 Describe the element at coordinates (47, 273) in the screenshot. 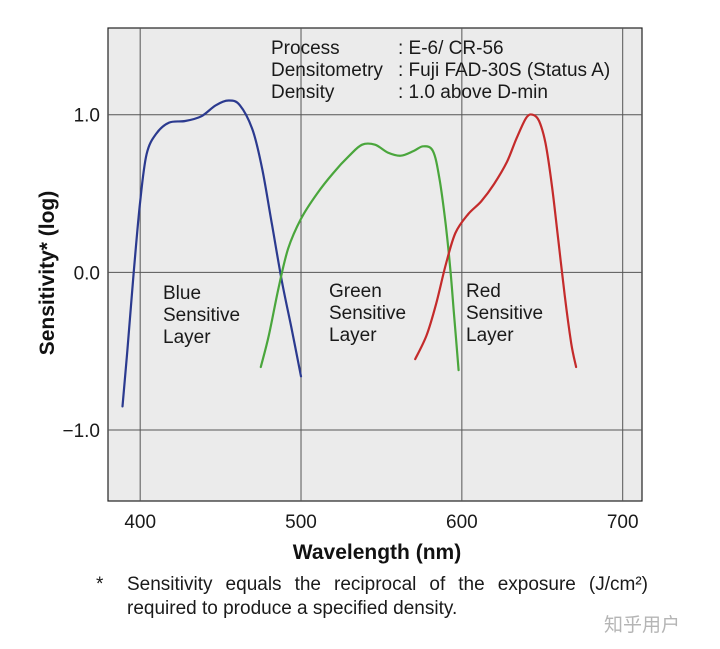

I see `y-axis-title: Sensitivity* (log)` at that location.